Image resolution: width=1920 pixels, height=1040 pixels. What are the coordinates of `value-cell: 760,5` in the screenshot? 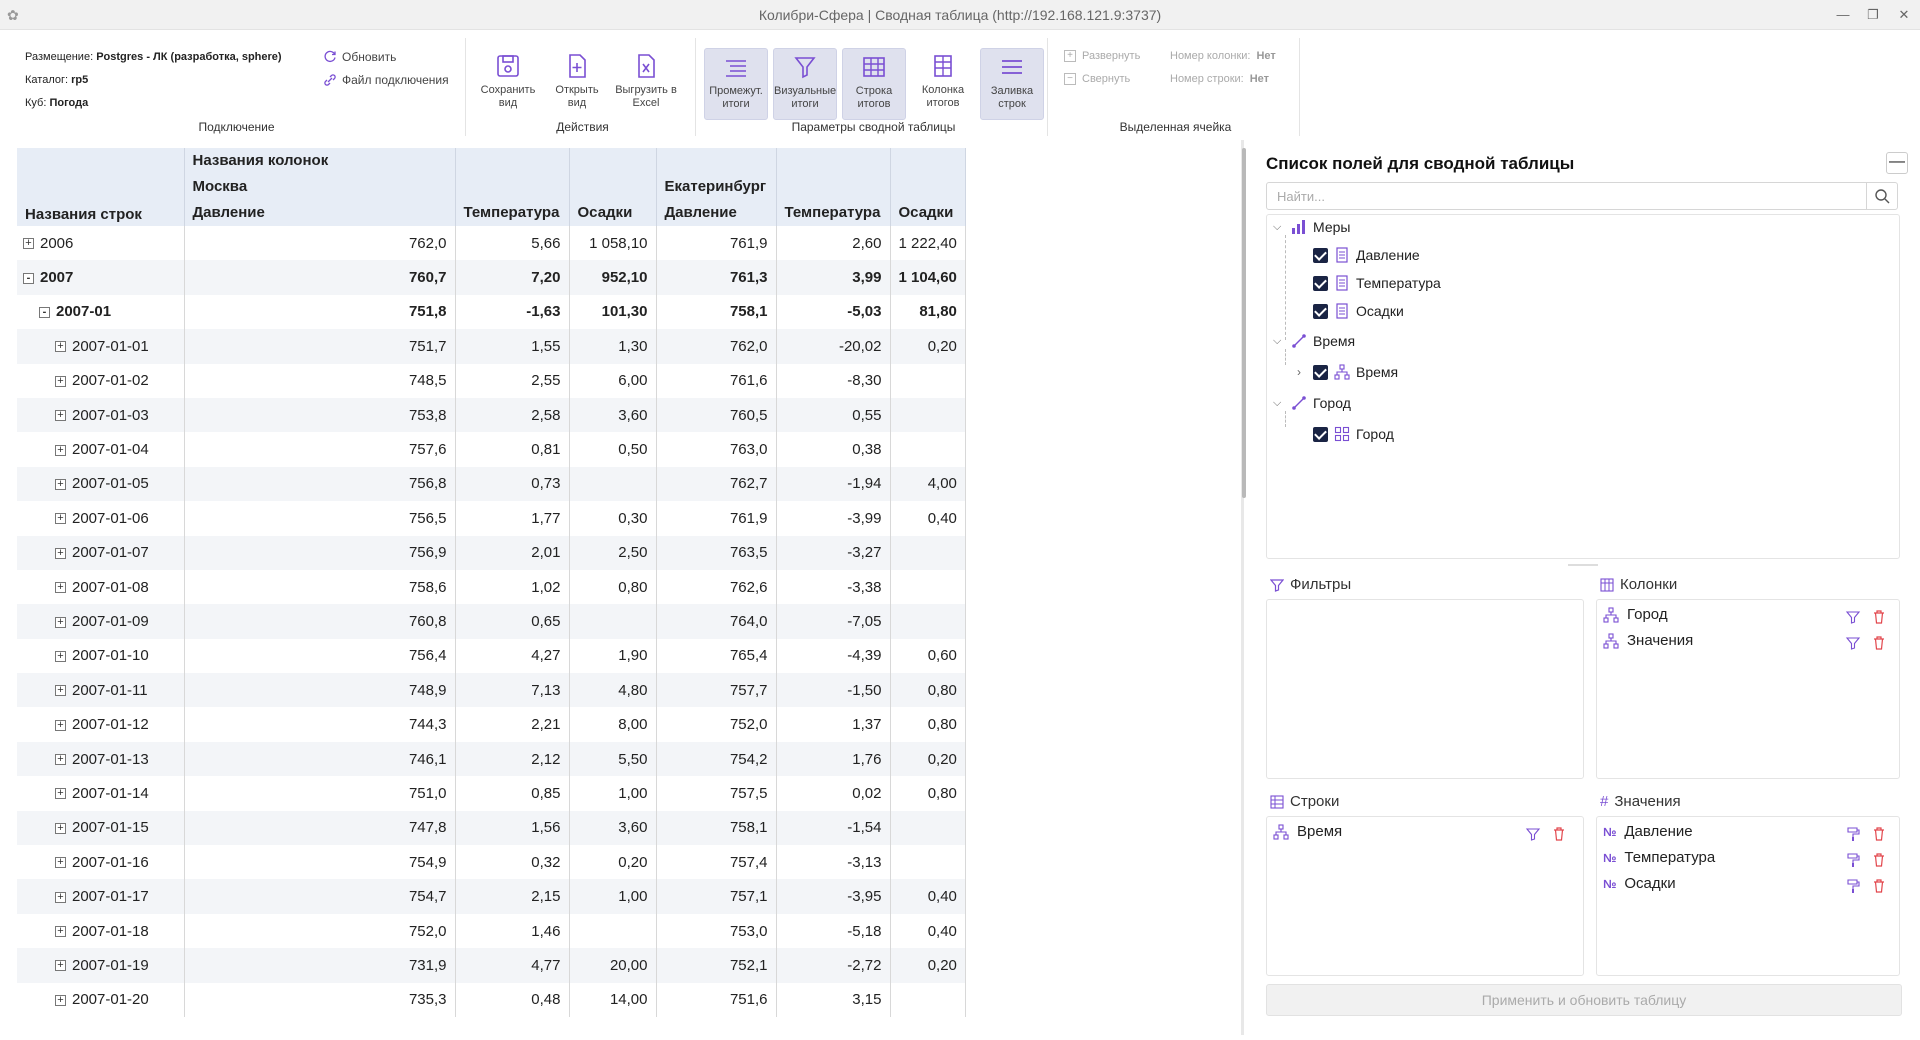 It's located at (716, 415).